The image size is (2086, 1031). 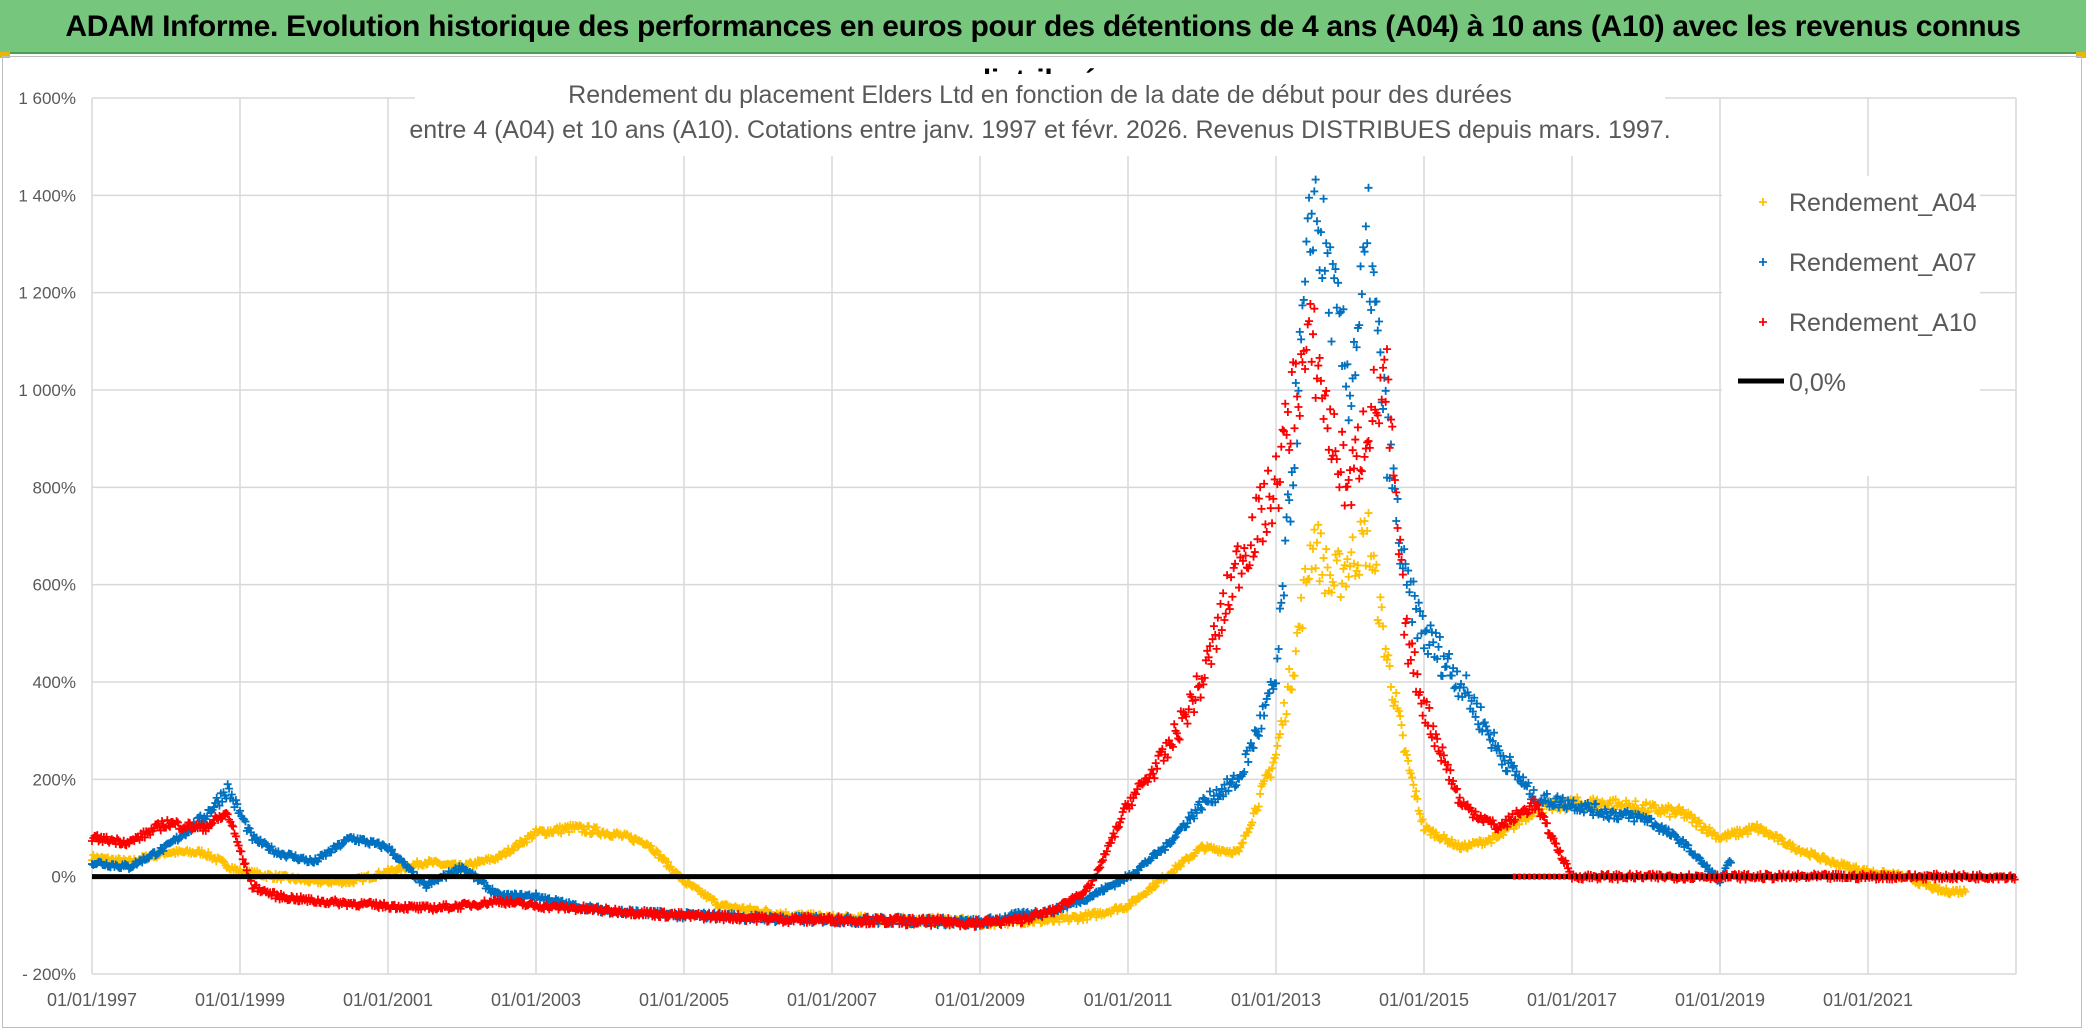 I want to click on corner-mark-left, so click(x=5, y=55).